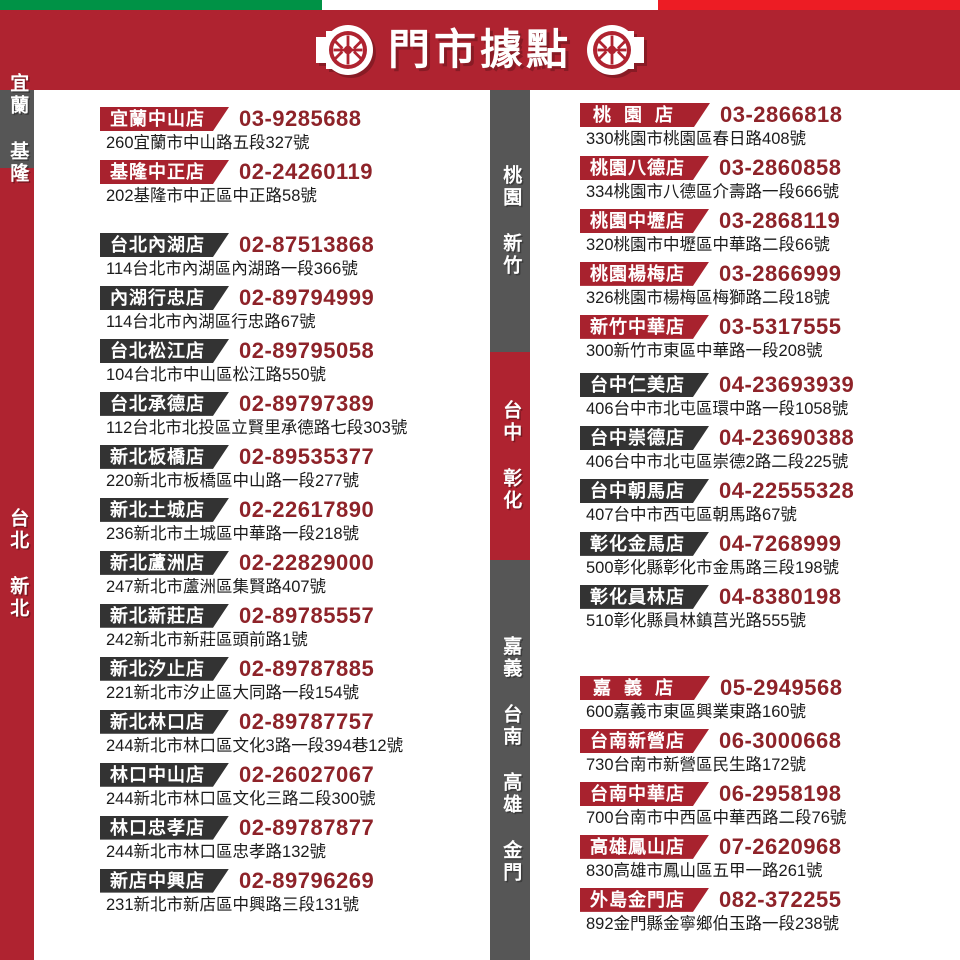 The width and height of the screenshot is (960, 960). I want to click on store-phone-number: 02-89785557, so click(307, 615).